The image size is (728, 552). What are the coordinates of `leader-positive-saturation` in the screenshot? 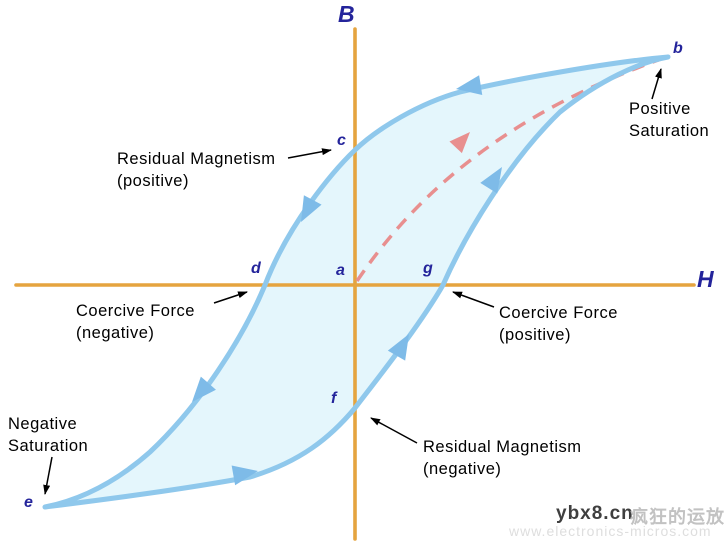 It's located at (656, 84).